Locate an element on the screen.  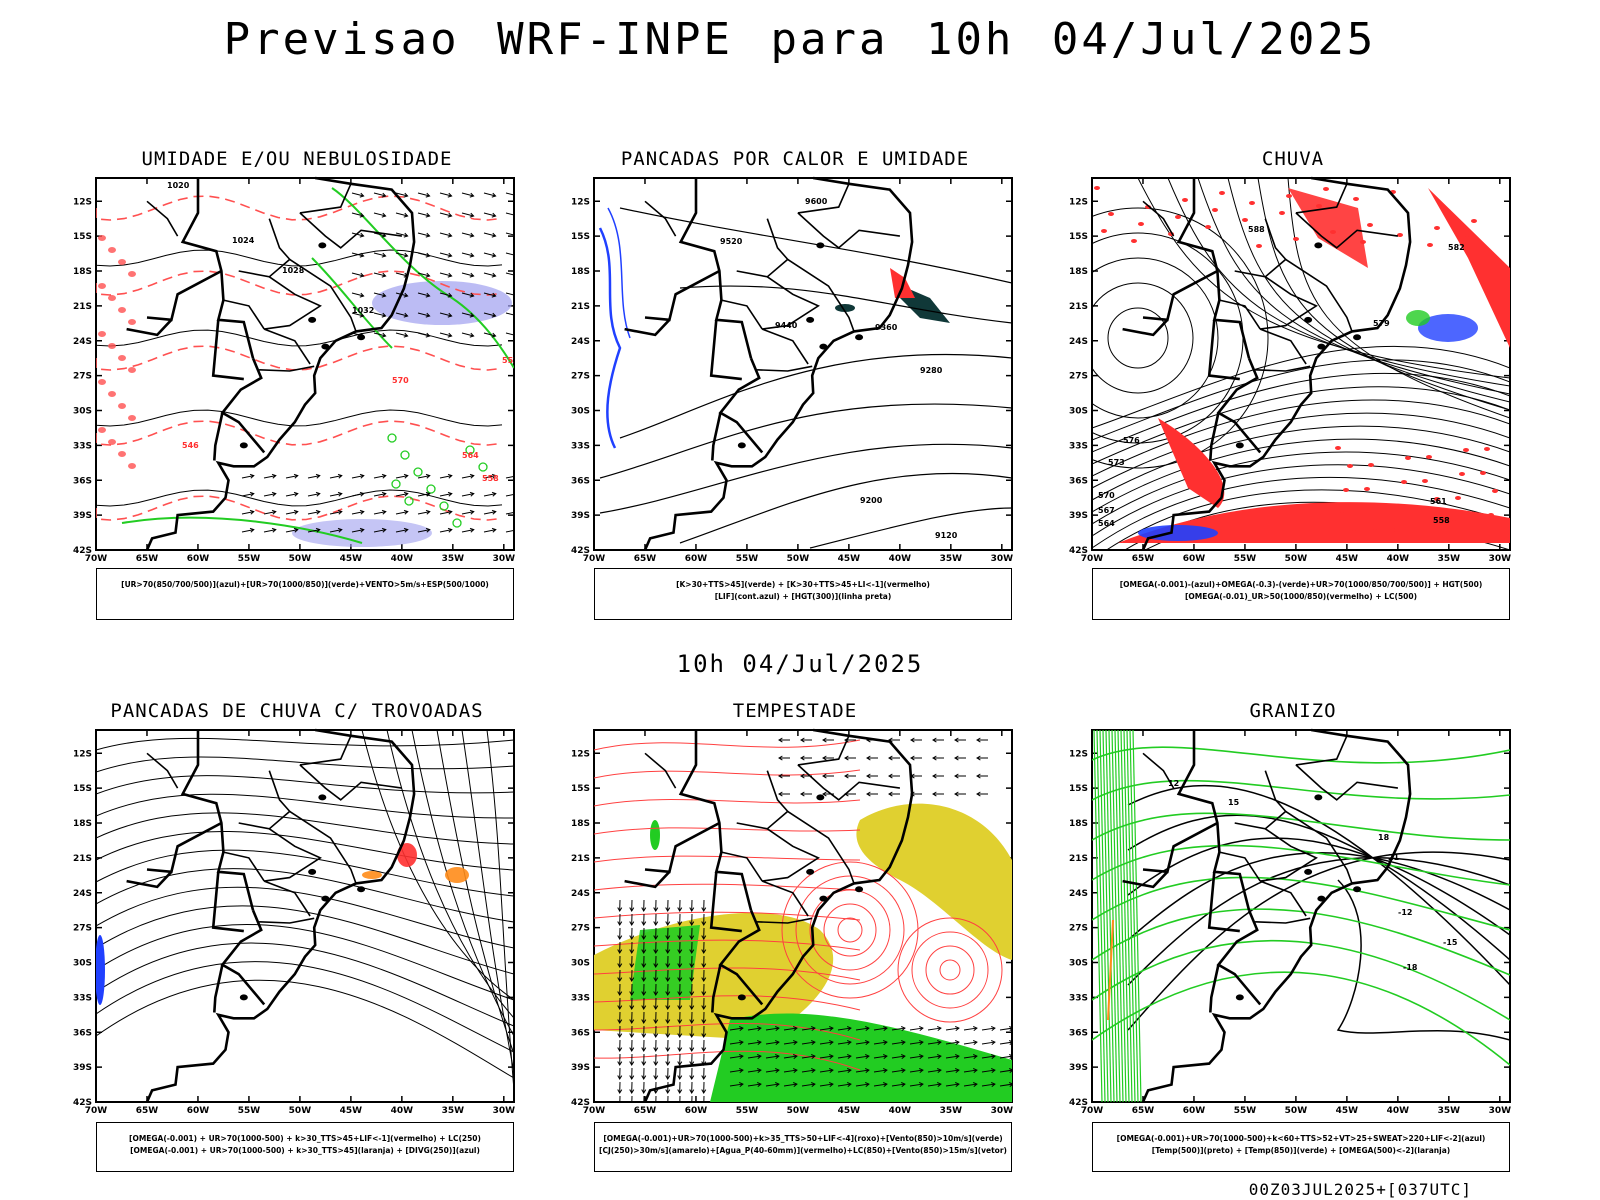
contour-label: 1032 is located at coordinates (363, 310).